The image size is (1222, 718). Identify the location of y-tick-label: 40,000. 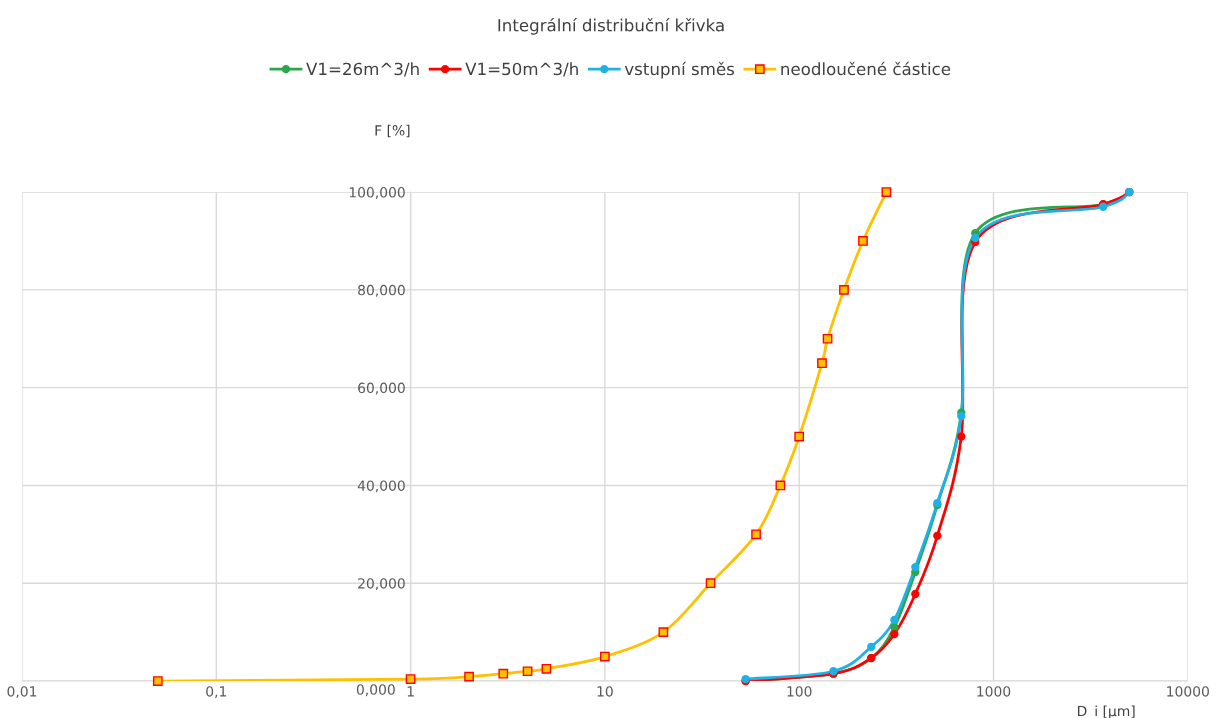
(381, 486).